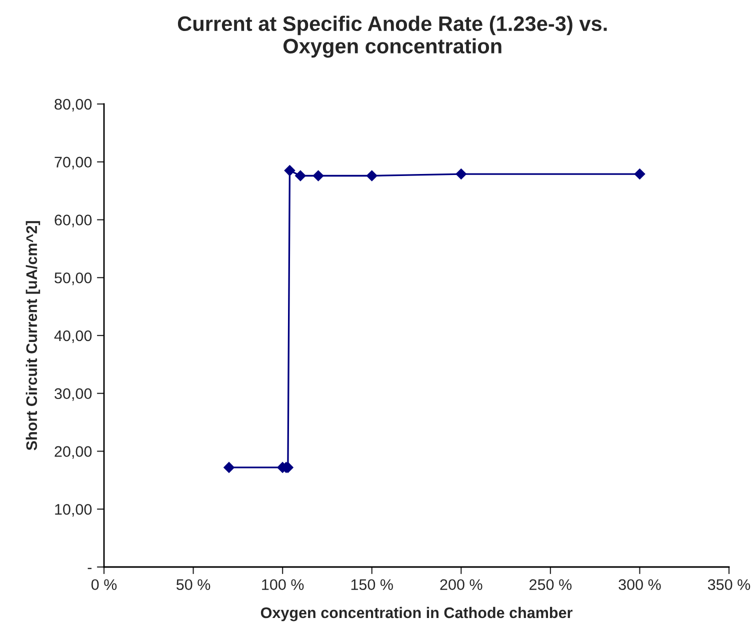  I want to click on y-tick-label: 50,00, so click(73, 279).